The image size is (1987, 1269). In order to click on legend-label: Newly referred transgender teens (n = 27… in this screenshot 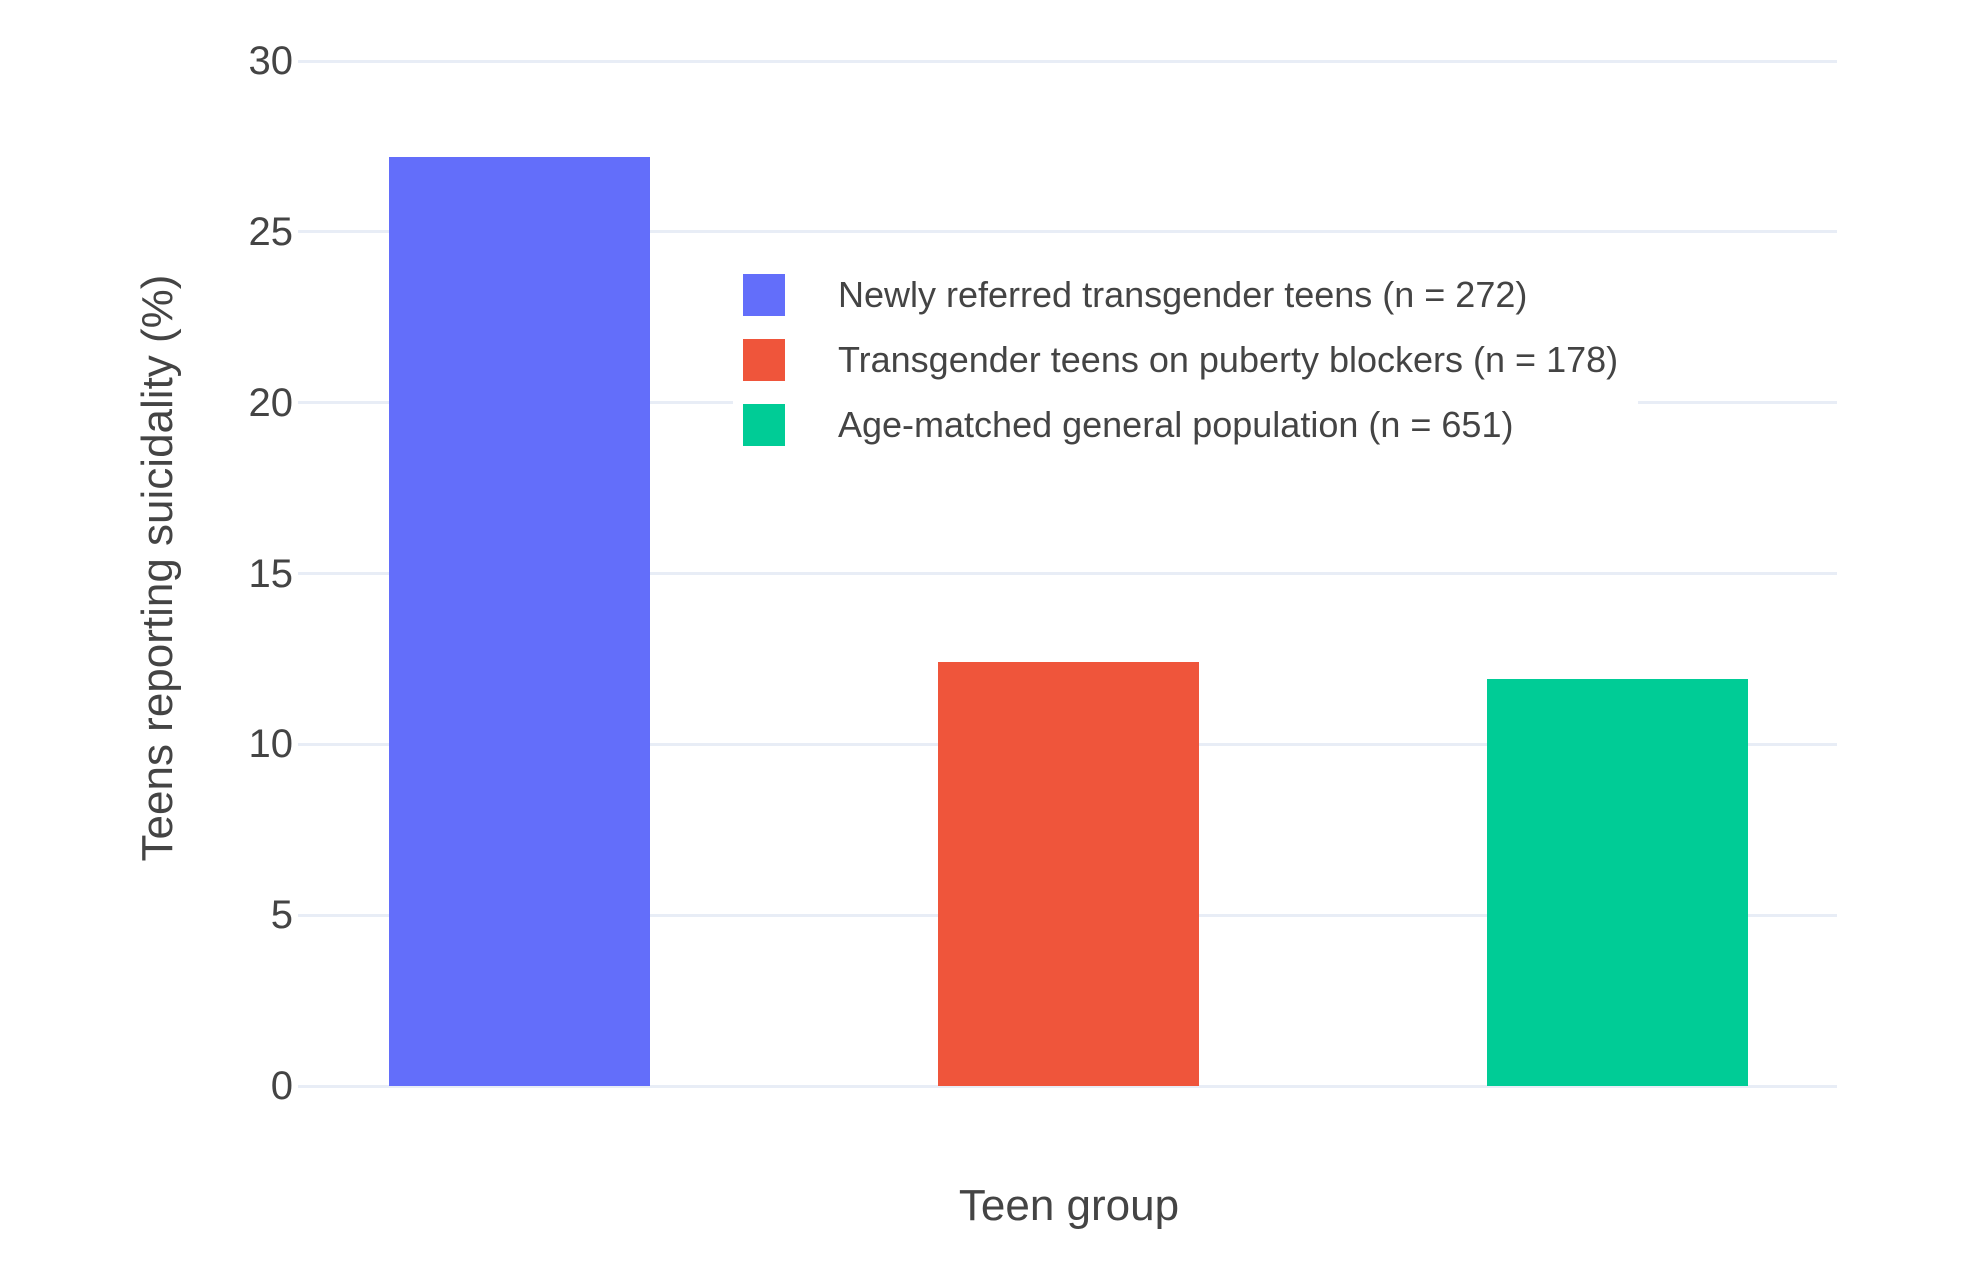, I will do `click(1183, 294)`.